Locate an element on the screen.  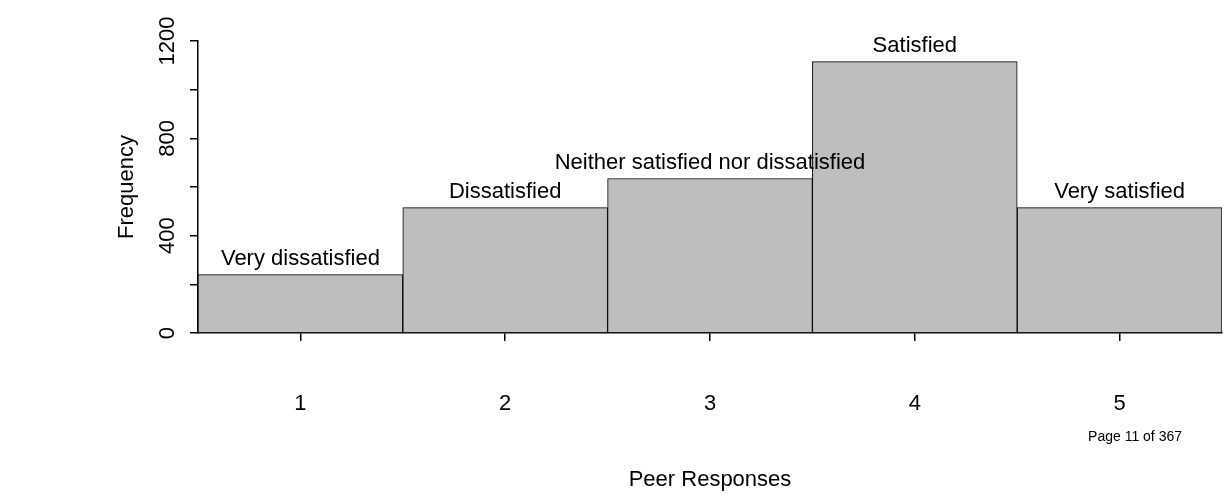
x-tick-label: 5 is located at coordinates (1119, 403).